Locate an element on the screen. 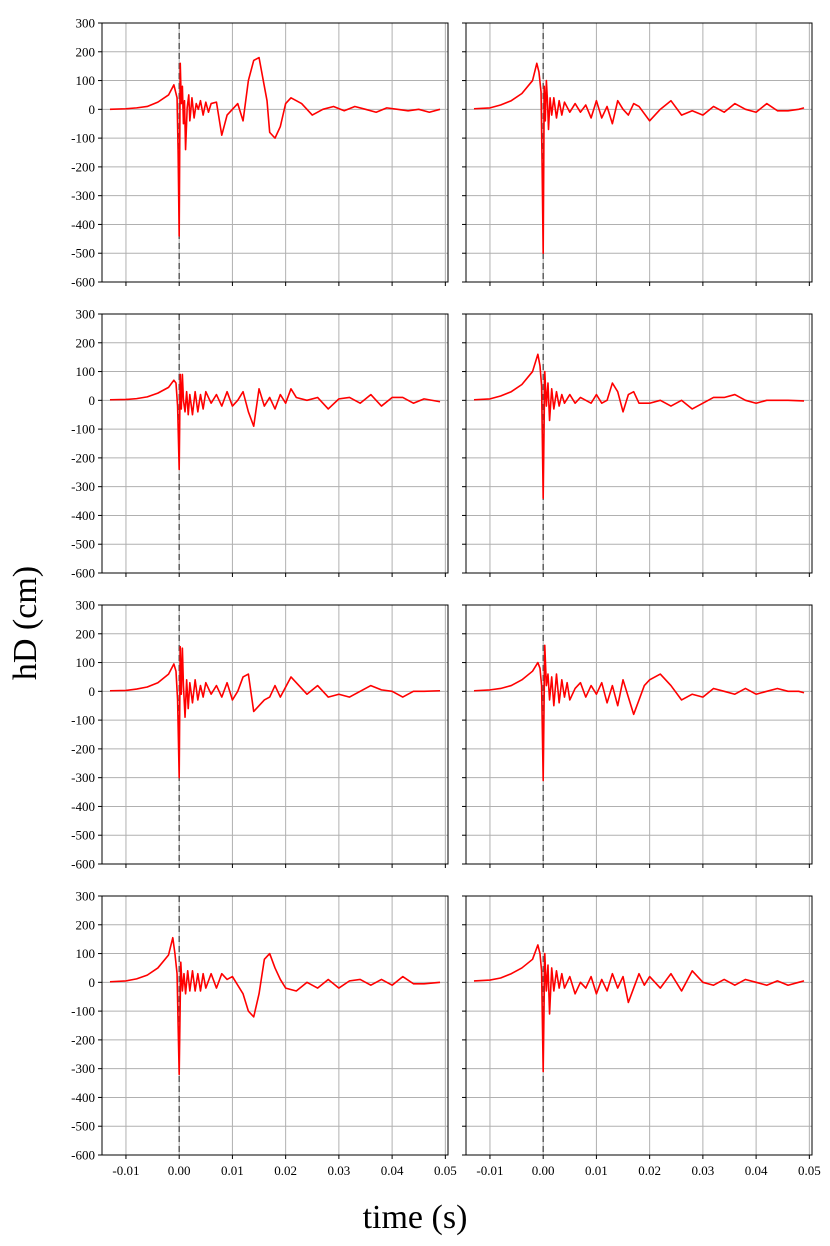 The image size is (830, 1246). panel-row-2-right is located at coordinates (637, 445).